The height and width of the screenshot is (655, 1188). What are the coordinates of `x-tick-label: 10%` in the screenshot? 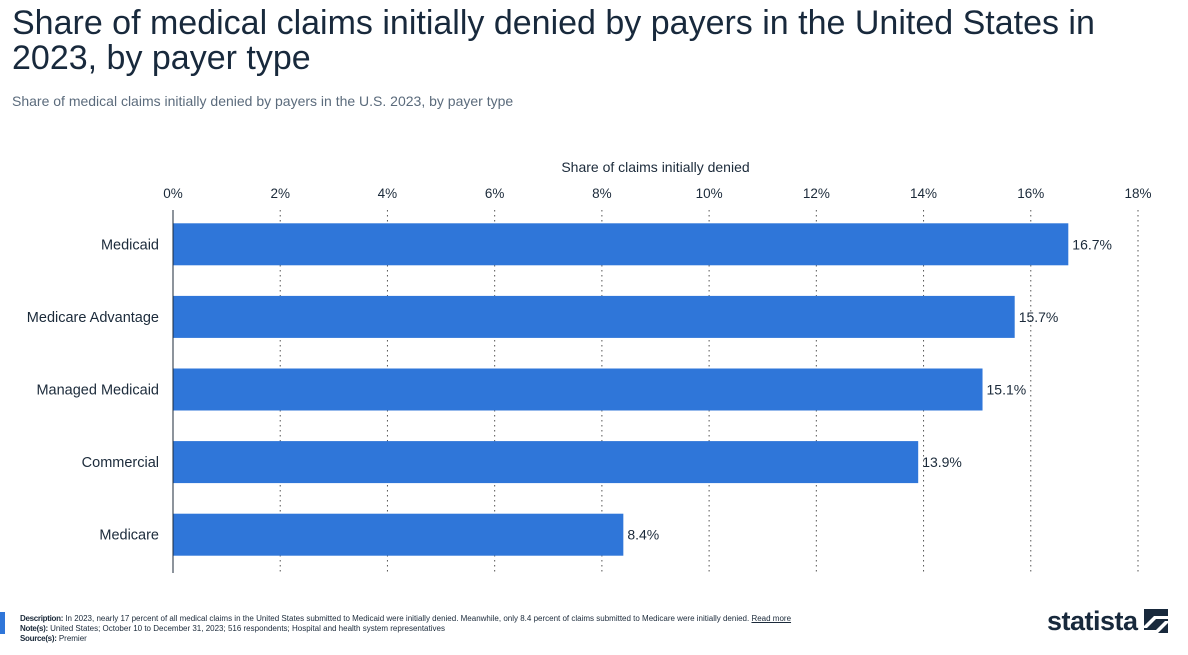 It's located at (709, 193).